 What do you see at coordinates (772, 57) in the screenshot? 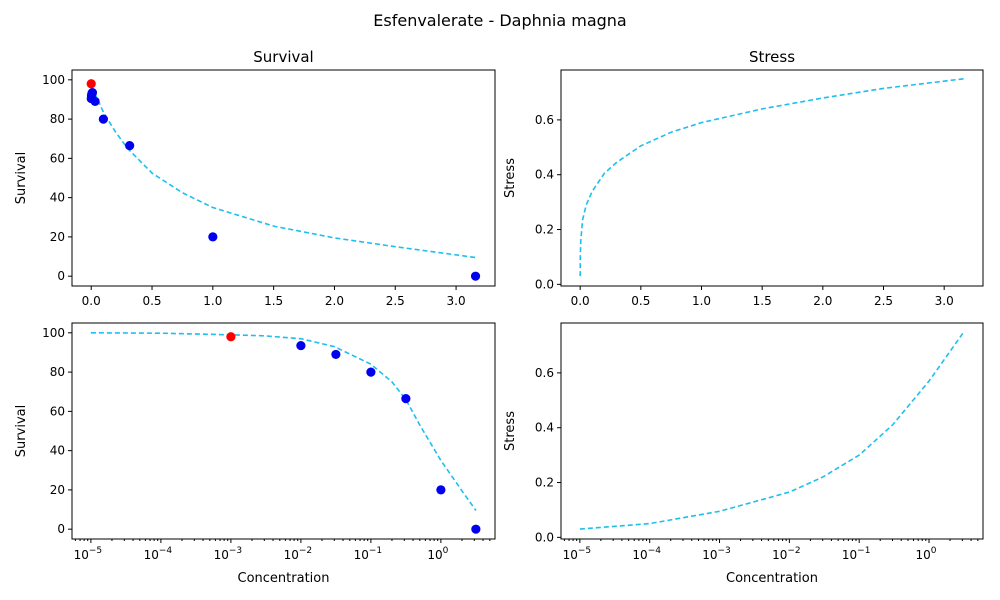
I see `panel-title: Stress` at bounding box center [772, 57].